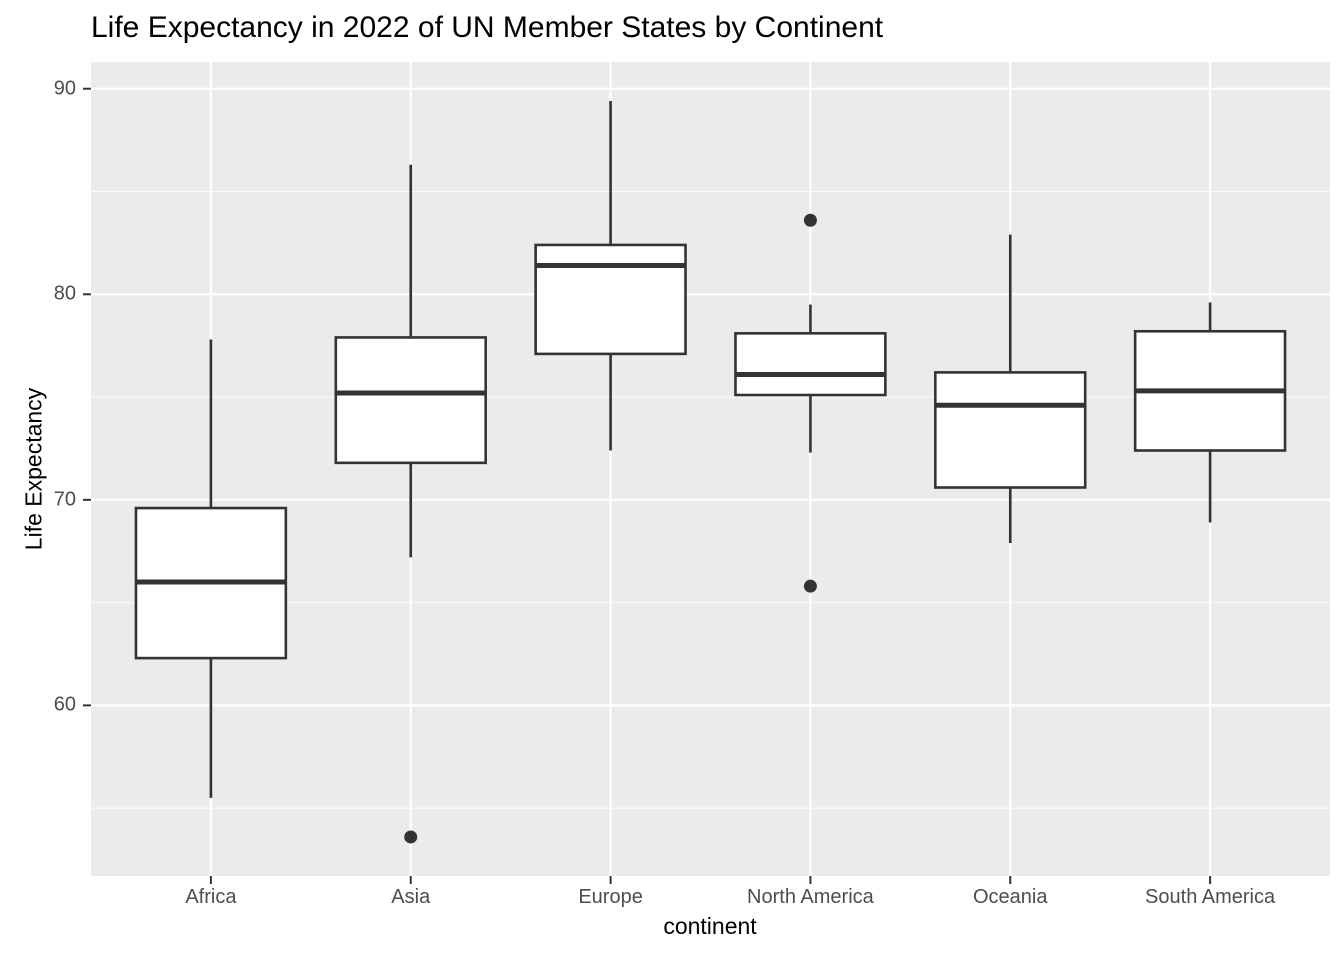 The height and width of the screenshot is (960, 1344). What do you see at coordinates (810, 364) in the screenshot?
I see `box-north-america` at bounding box center [810, 364].